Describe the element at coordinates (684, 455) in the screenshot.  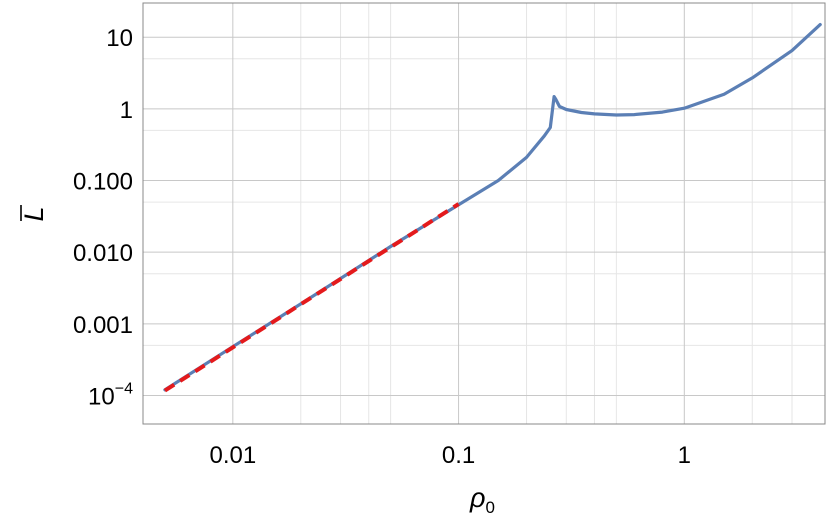
I see `x-tick-label: 1` at that location.